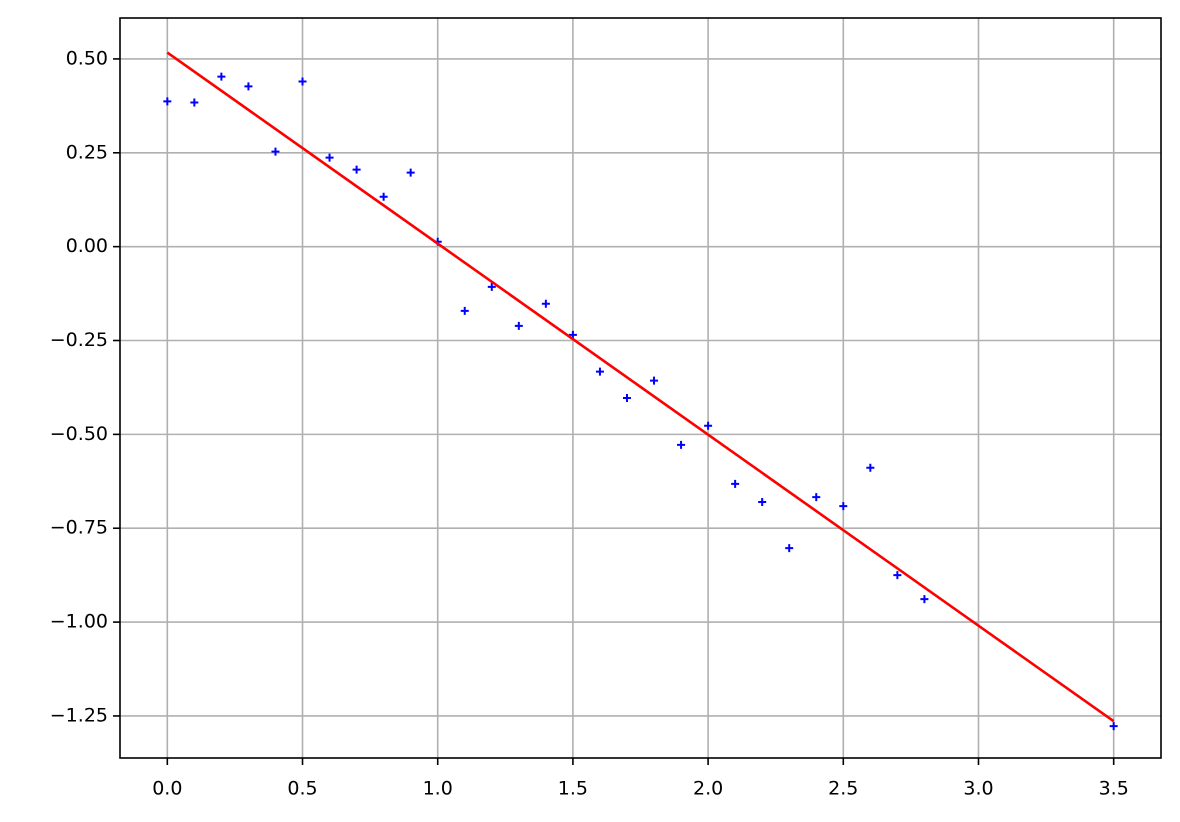 Image resolution: width=1180 pixels, height=822 pixels. I want to click on x-tick-label: 1.5, so click(573, 789).